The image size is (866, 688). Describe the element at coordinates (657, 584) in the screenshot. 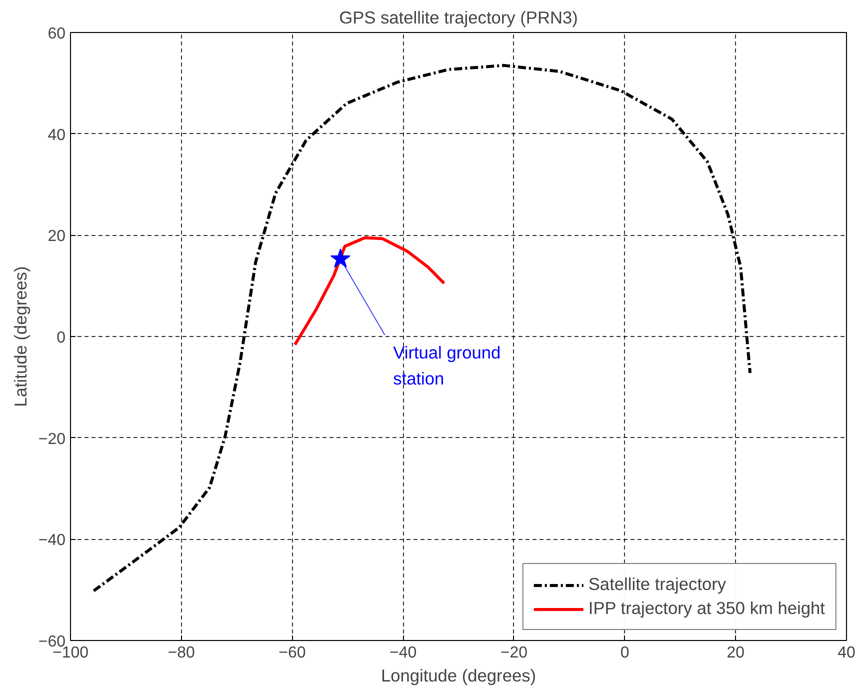

I see `legend-label: Satellite trajectory` at that location.